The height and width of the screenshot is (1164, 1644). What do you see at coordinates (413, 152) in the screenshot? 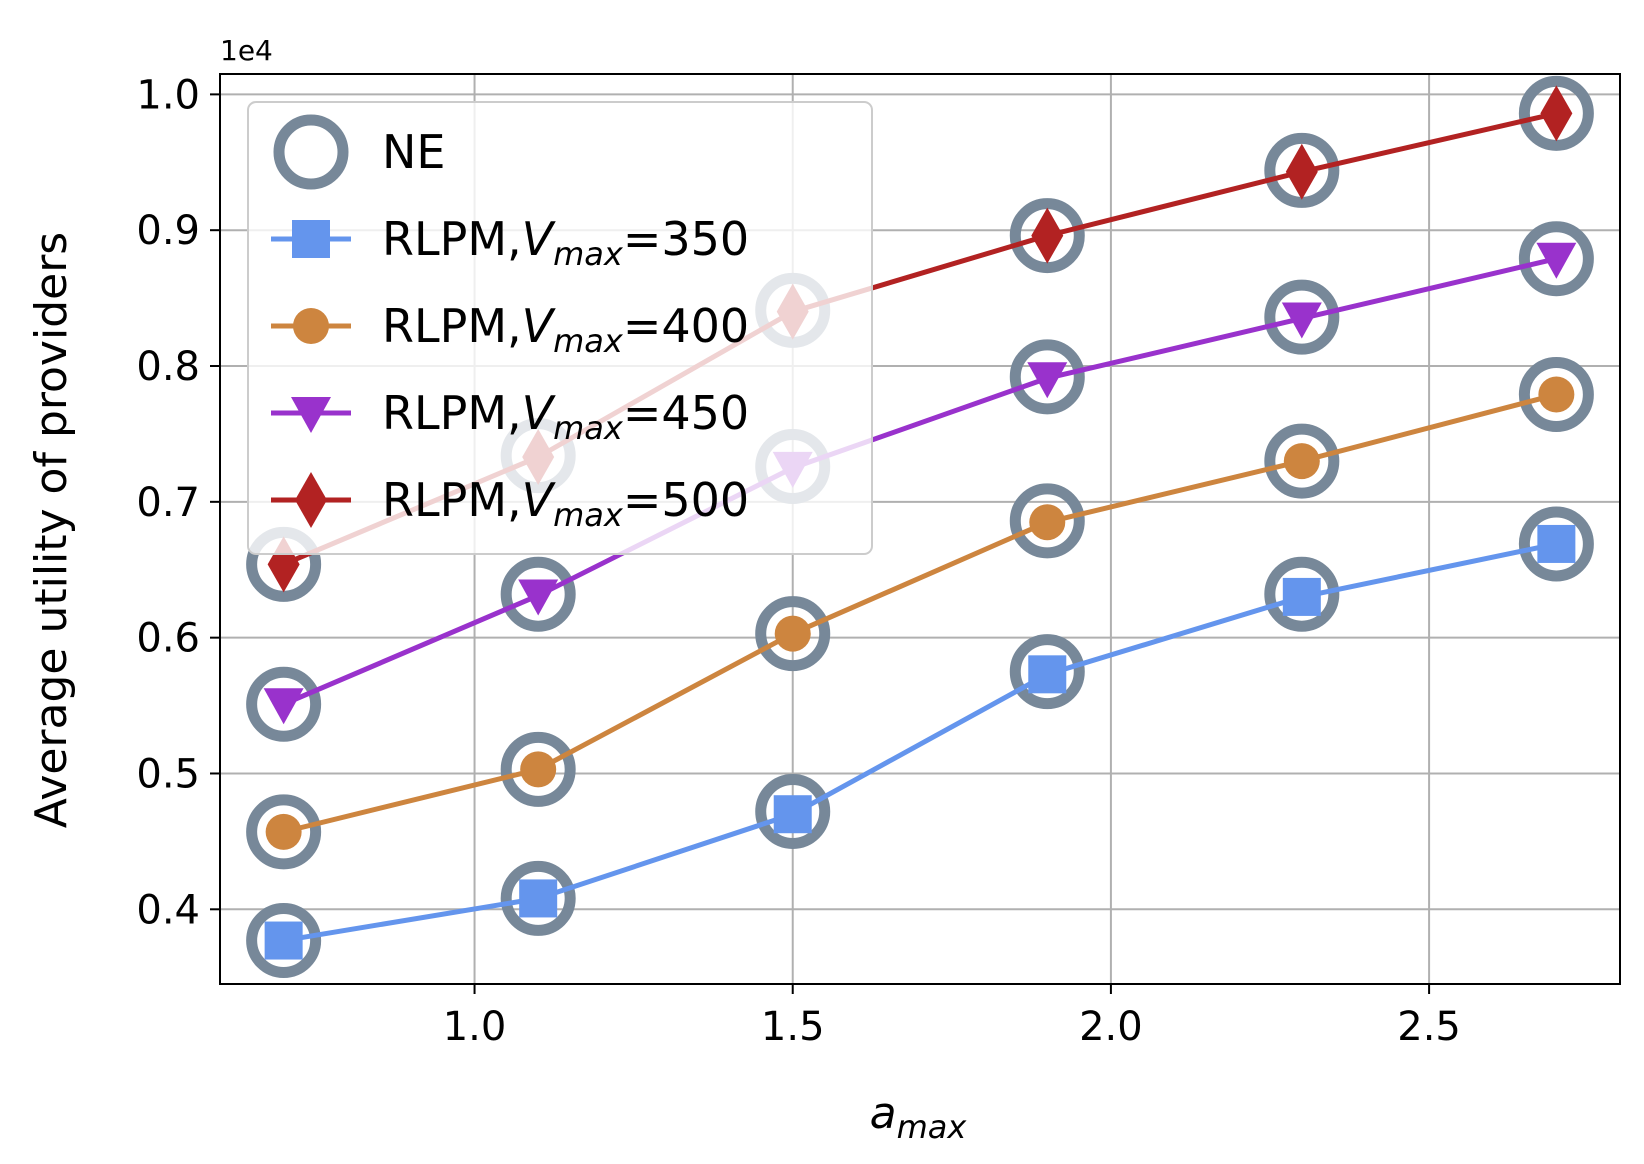
I see `legend-label-ne: NE` at bounding box center [413, 152].